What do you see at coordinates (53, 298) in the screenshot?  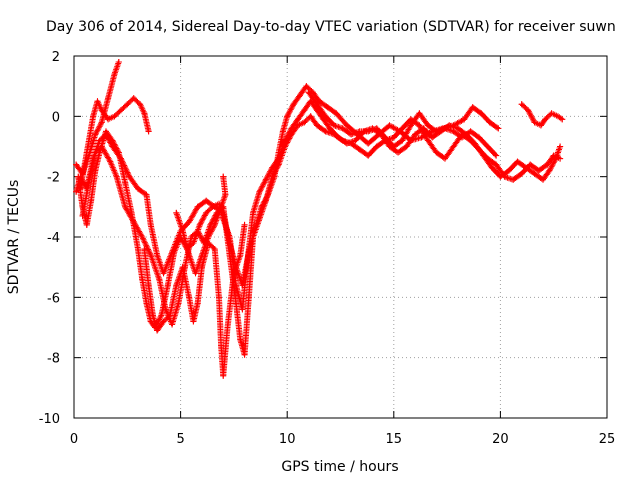 I see `y-tick-label: -6` at bounding box center [53, 298].